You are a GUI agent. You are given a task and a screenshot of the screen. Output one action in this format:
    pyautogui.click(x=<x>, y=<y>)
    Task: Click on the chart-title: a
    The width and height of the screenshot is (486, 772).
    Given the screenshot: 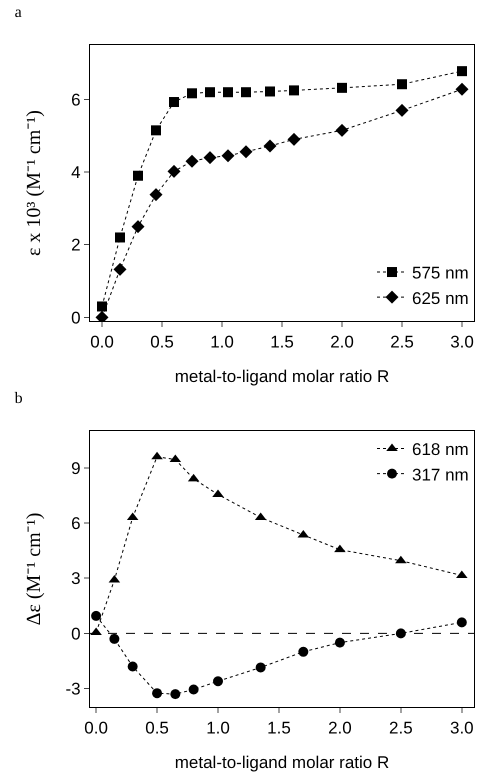 What is the action you would take?
    pyautogui.click(x=18, y=12)
    